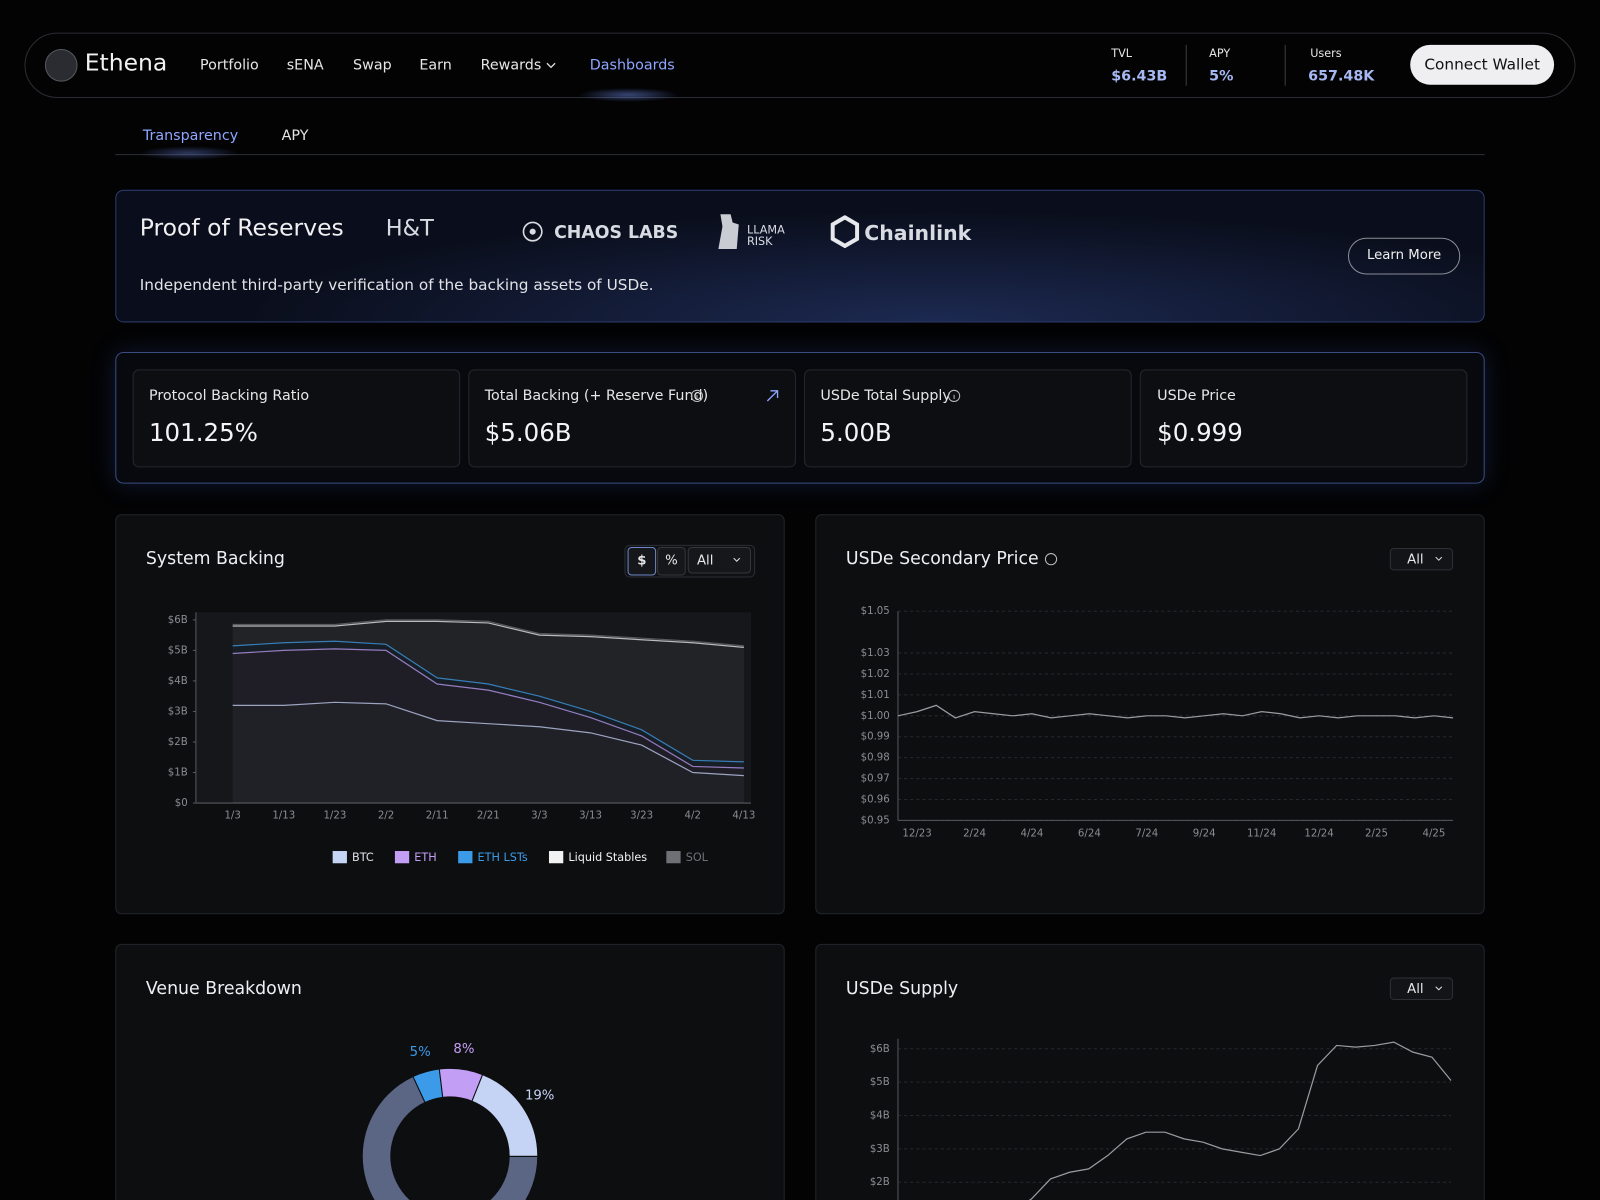  Describe the element at coordinates (539, 815) in the screenshot. I see `x-tick-label: 3/3` at that location.